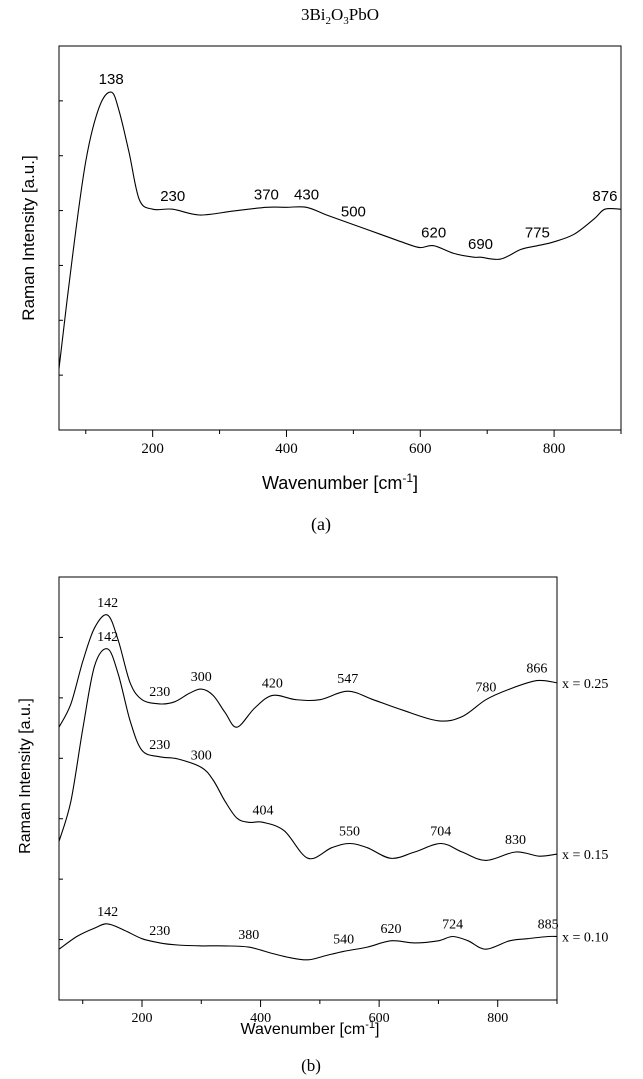 Image resolution: width=643 pixels, height=1079 pixels. I want to click on chart-b-x-ticks: 200 400 600 800, so click(320, 1013).